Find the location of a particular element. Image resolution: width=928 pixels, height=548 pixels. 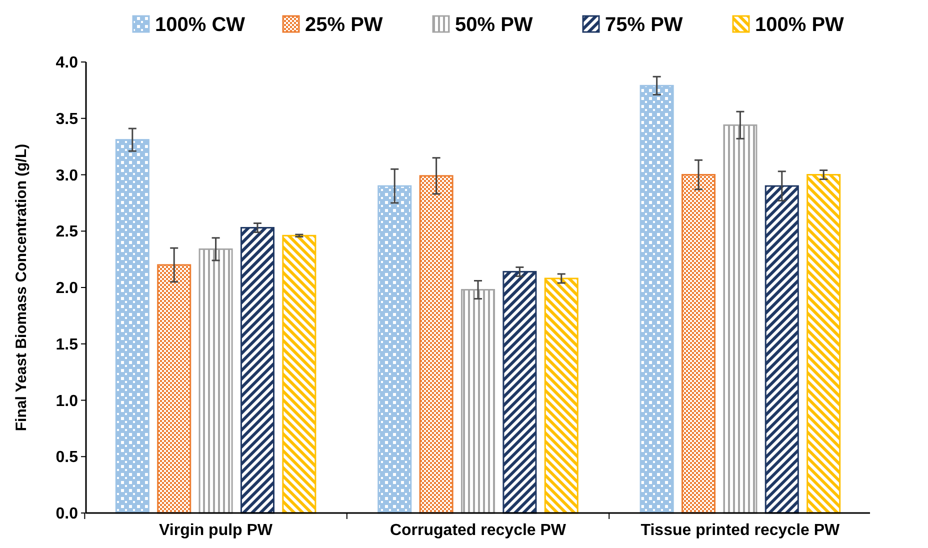

legend-label: 50% PW is located at coordinates (494, 25).